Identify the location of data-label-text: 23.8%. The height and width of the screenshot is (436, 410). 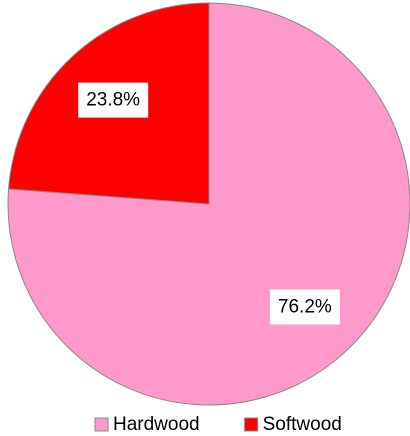
(113, 100).